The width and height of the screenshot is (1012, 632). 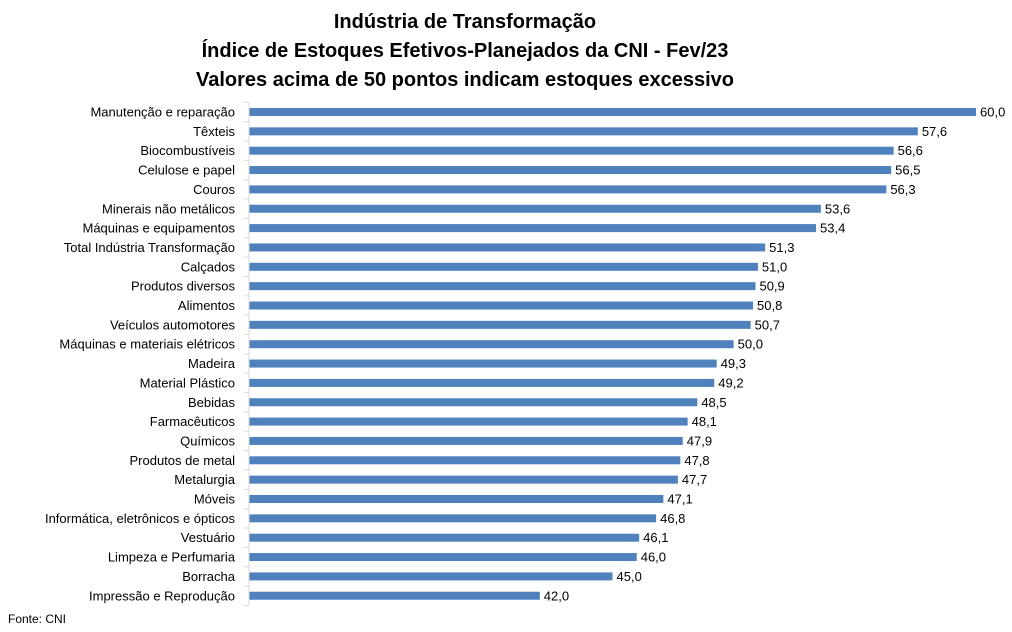 What do you see at coordinates (187, 150) in the screenshot?
I see `category-label: Biocombustíveis` at bounding box center [187, 150].